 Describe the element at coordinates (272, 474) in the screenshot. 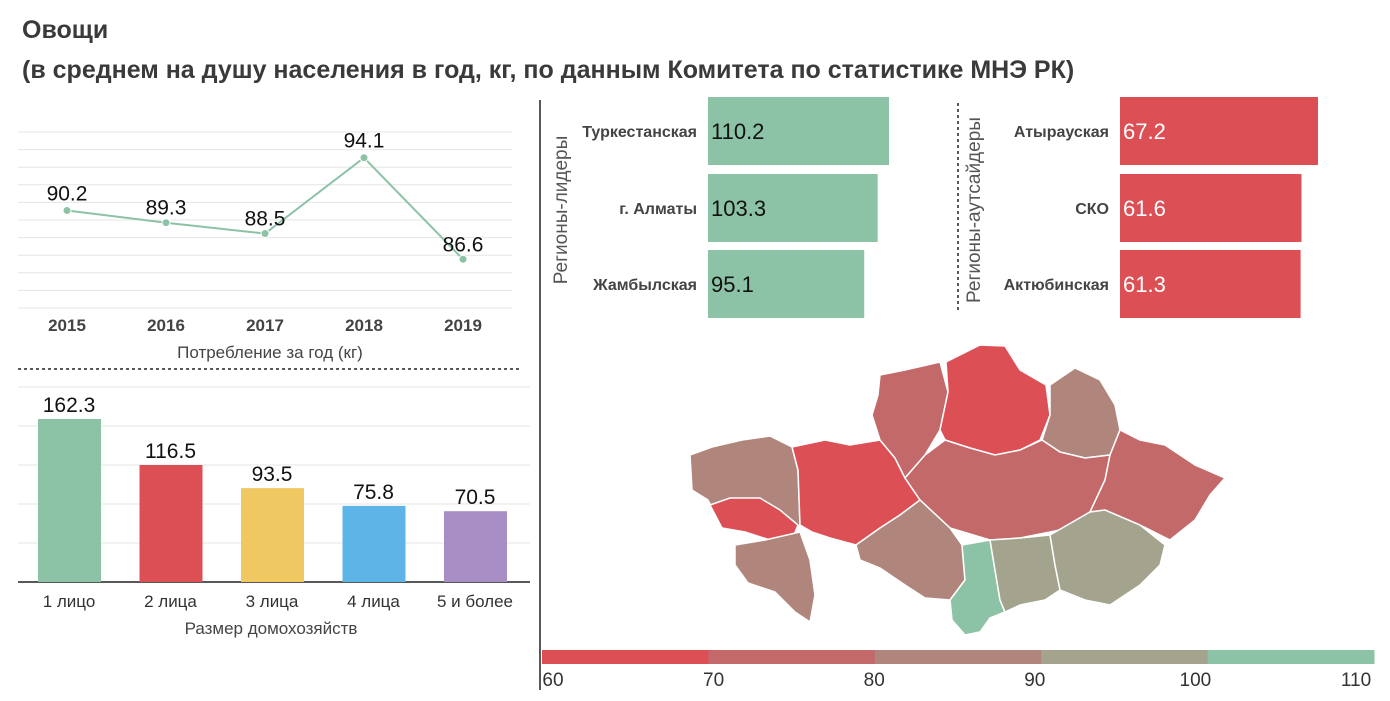

I see `household-data-label: 93.5` at that location.